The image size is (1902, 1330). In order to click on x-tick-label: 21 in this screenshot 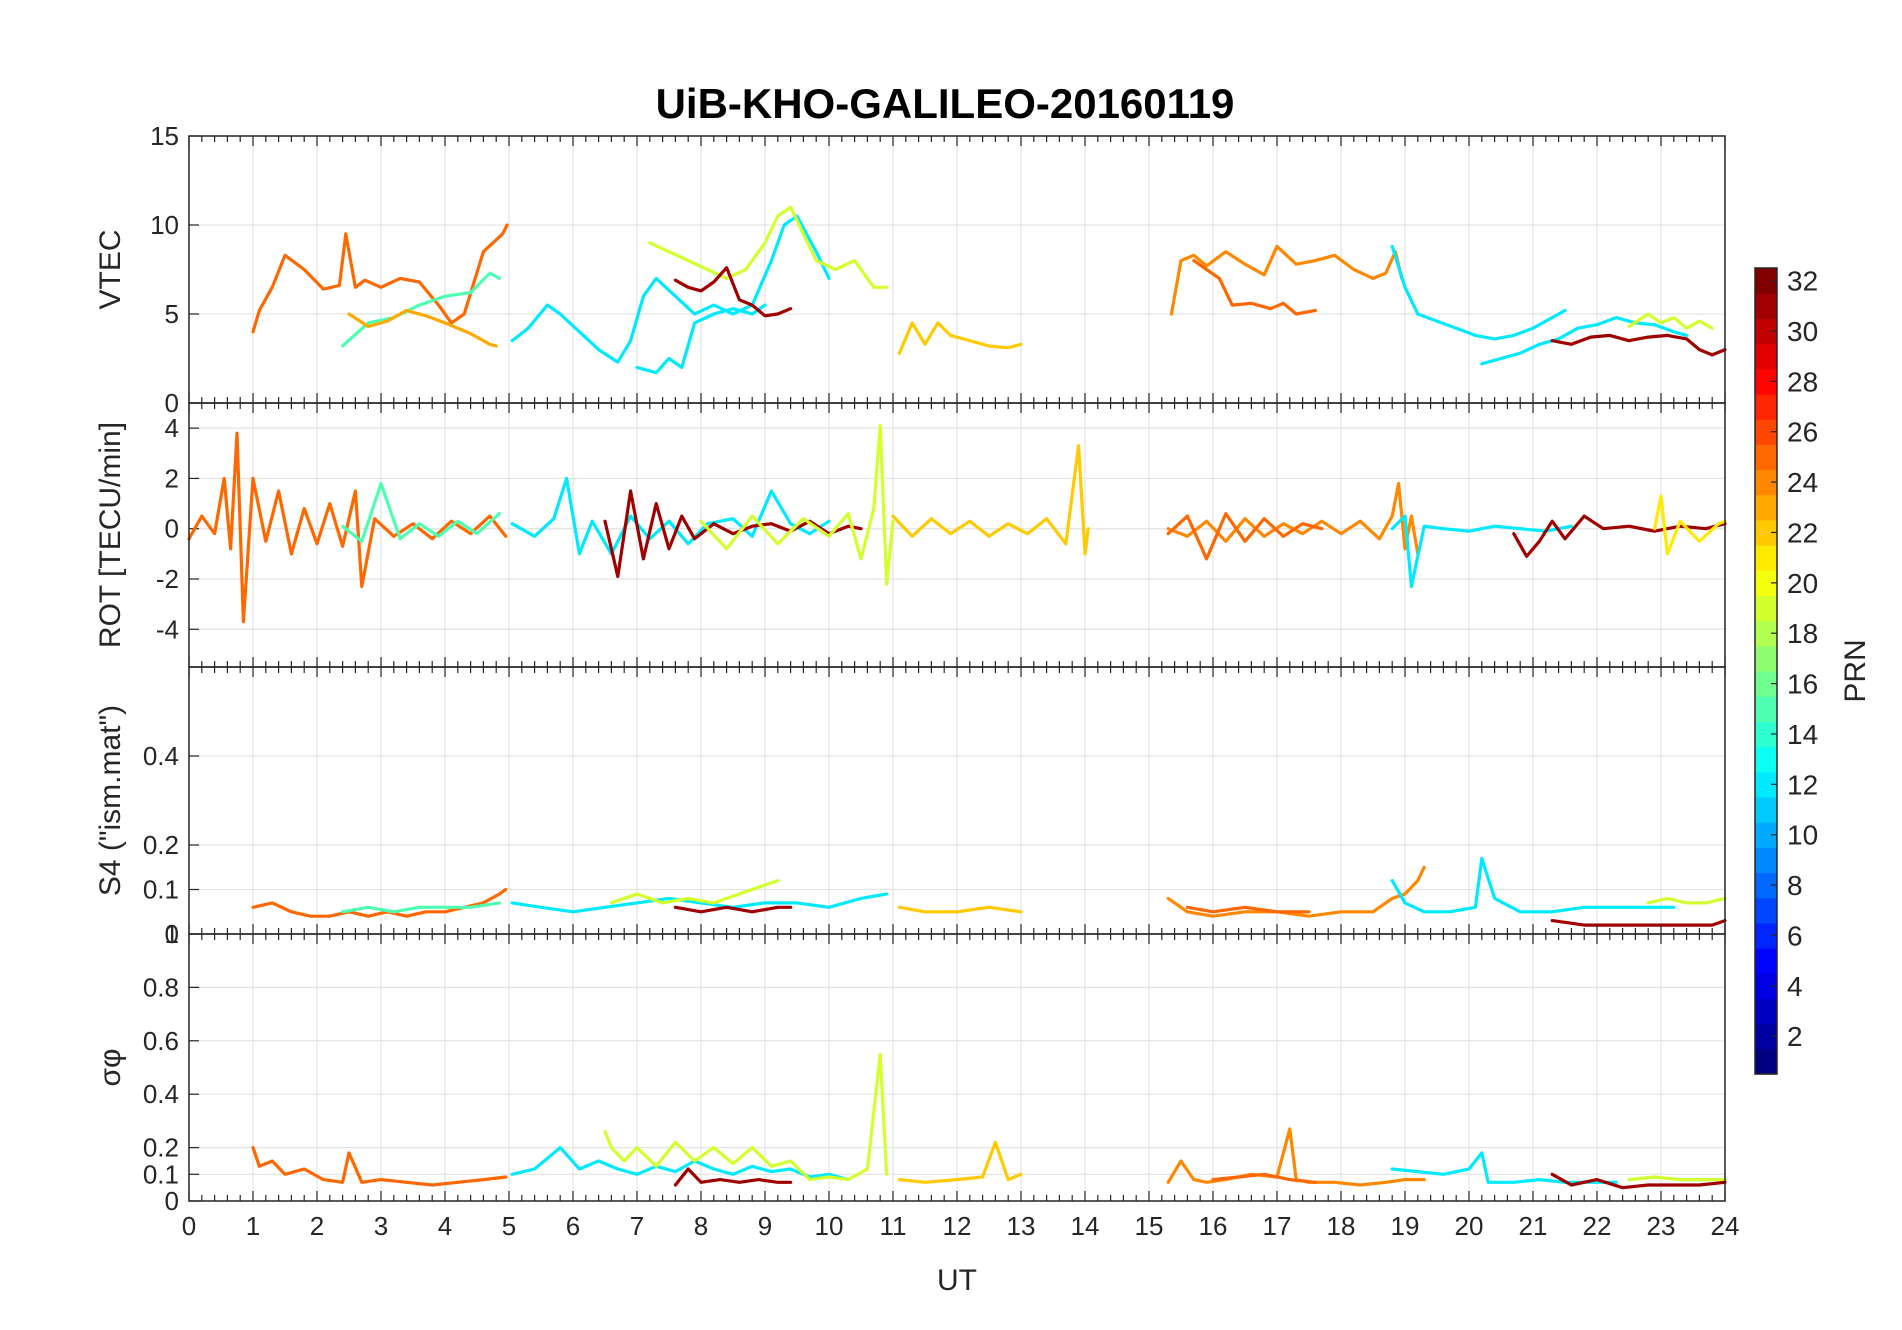, I will do `click(1533, 1226)`.